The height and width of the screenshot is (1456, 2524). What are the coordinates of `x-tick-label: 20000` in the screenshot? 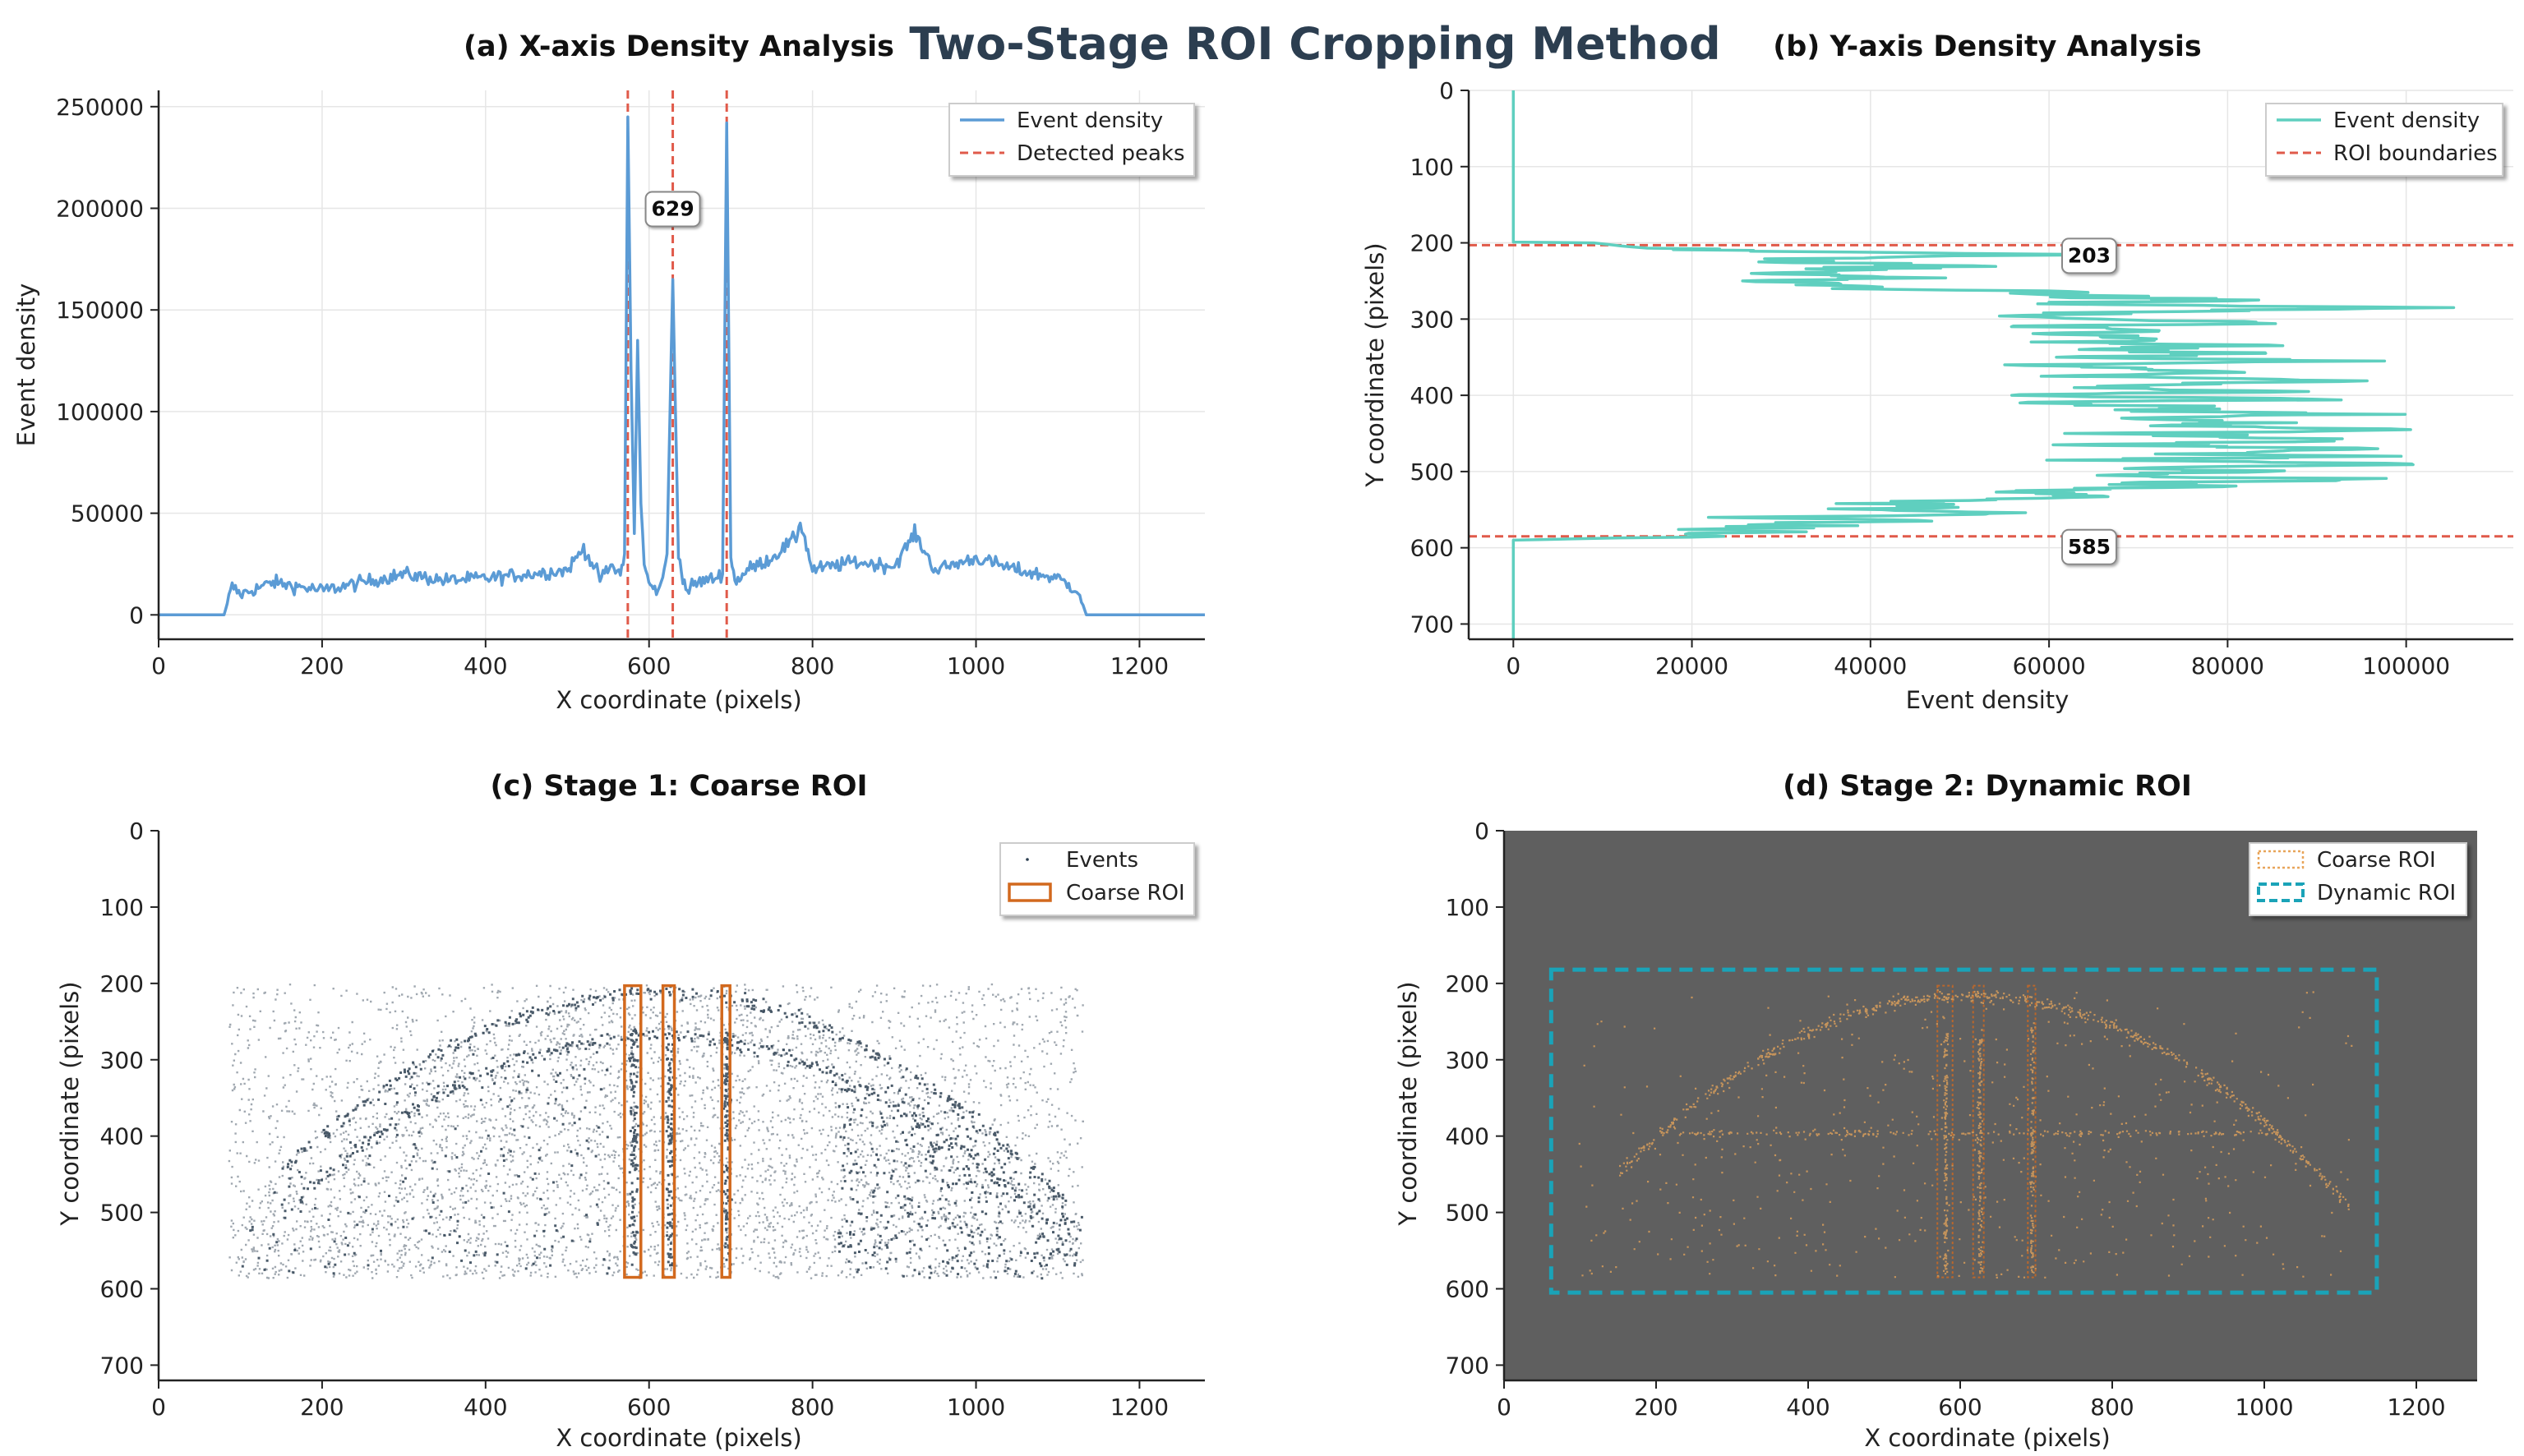 It's located at (1691, 666).